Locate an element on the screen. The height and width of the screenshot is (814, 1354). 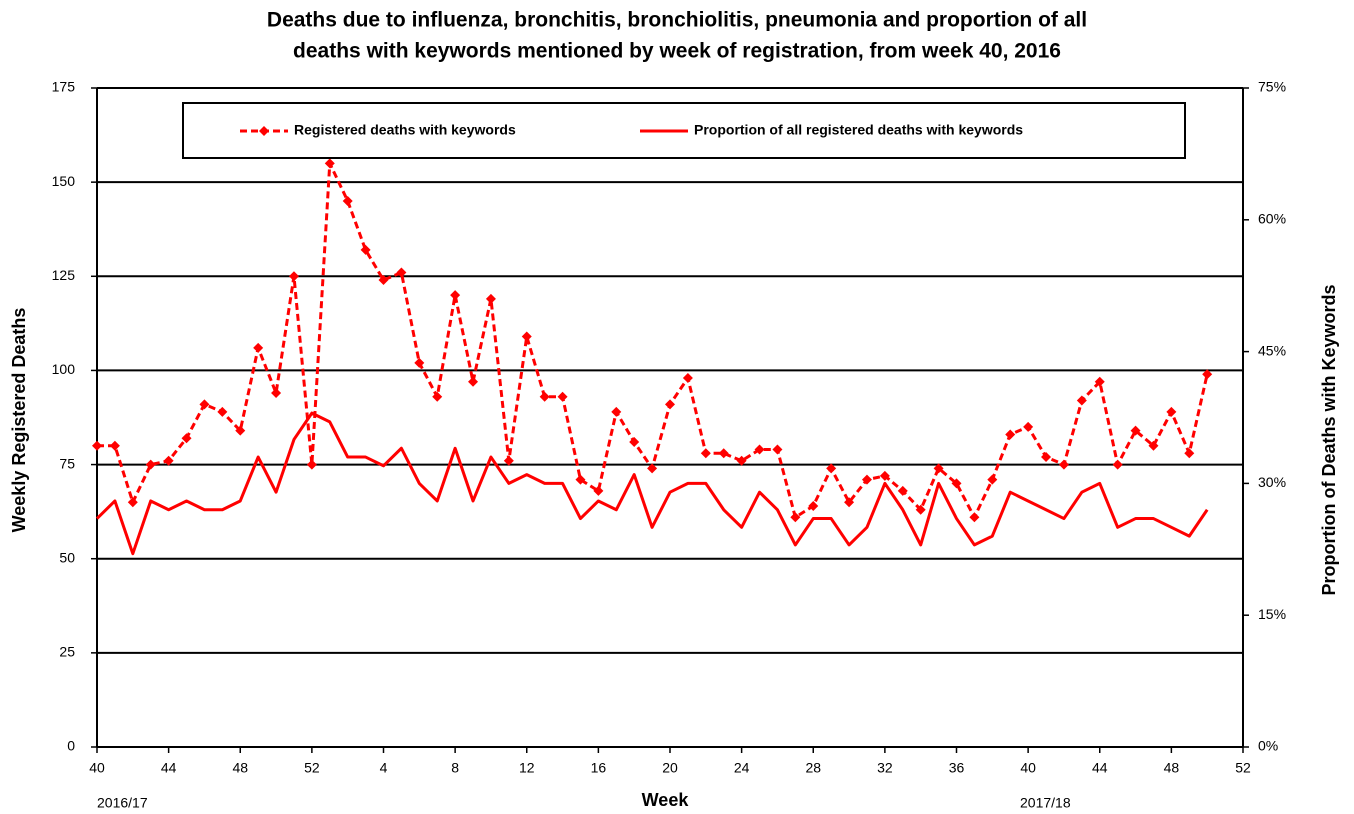
y-tick-label: 125 is located at coordinates (64, 275).